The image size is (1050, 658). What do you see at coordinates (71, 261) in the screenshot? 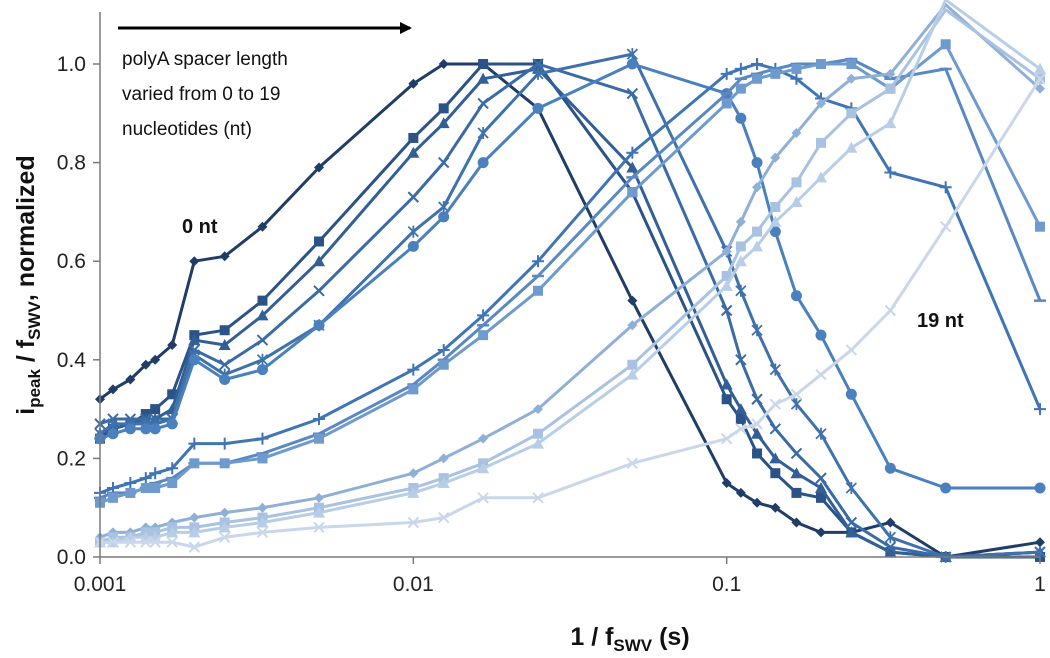
I see `y-tick-label: 0.6` at bounding box center [71, 261].